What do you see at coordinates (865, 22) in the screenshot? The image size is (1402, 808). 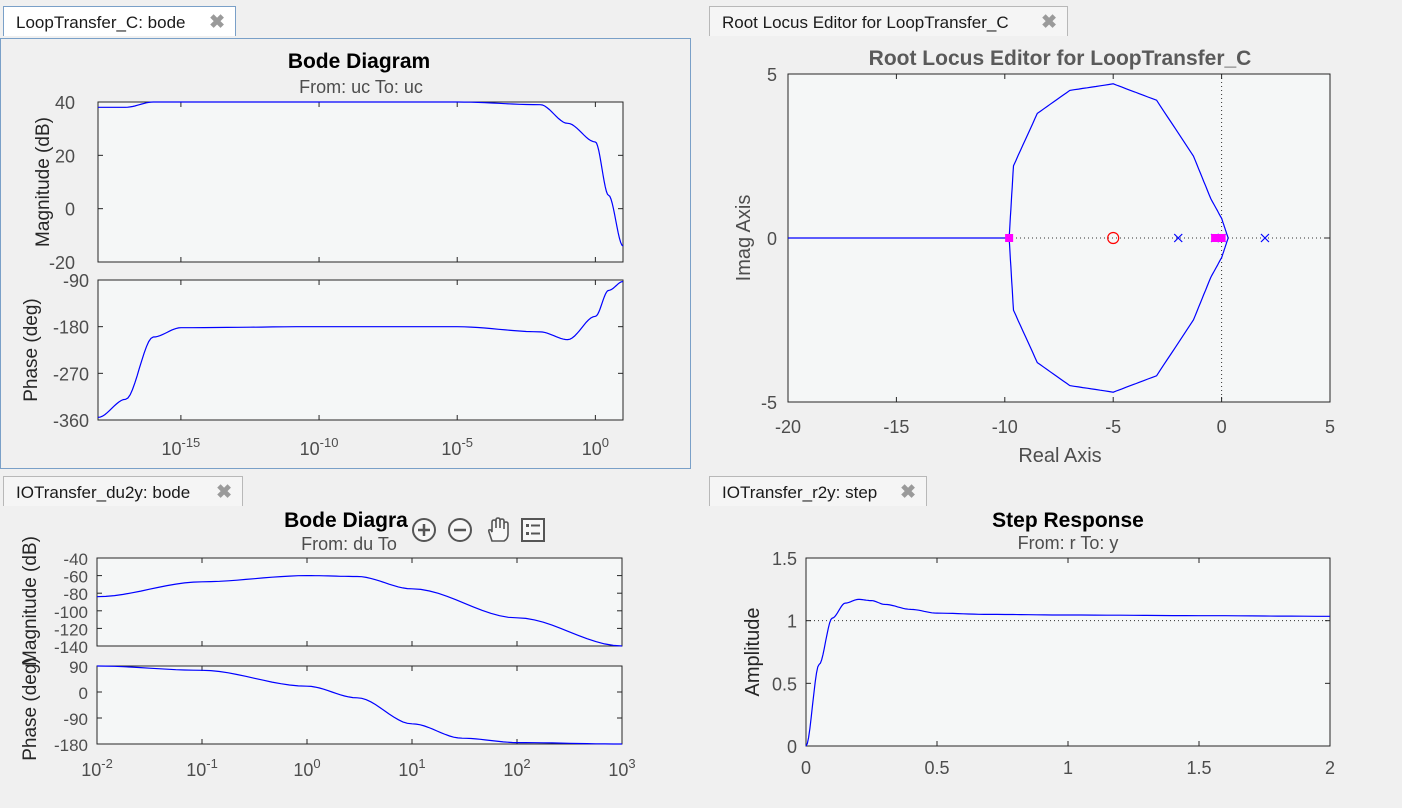 I see `tab-label: Root Locus Editor for LoopTransfer_C` at bounding box center [865, 22].